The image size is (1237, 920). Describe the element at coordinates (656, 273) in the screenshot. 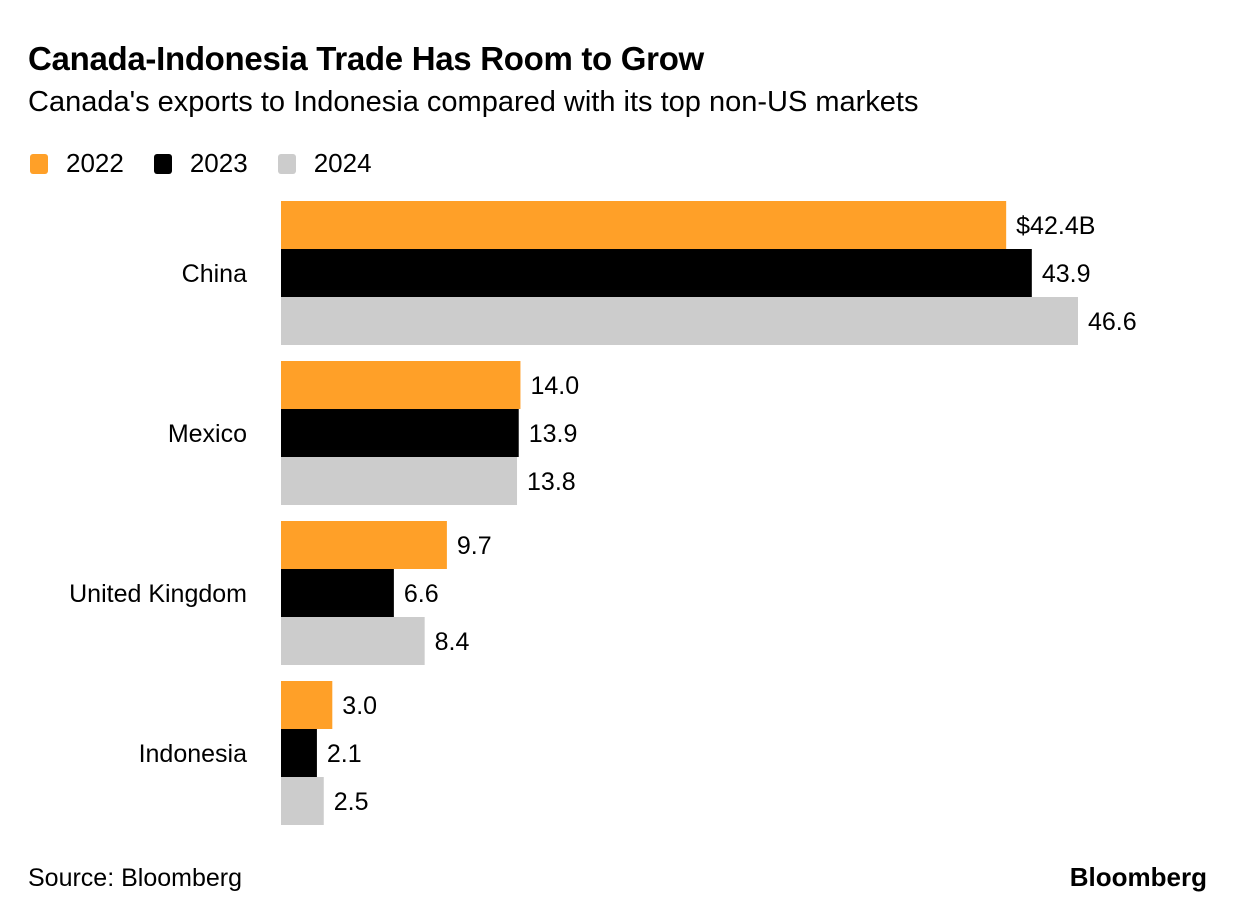

I see `bar-china-2023` at that location.